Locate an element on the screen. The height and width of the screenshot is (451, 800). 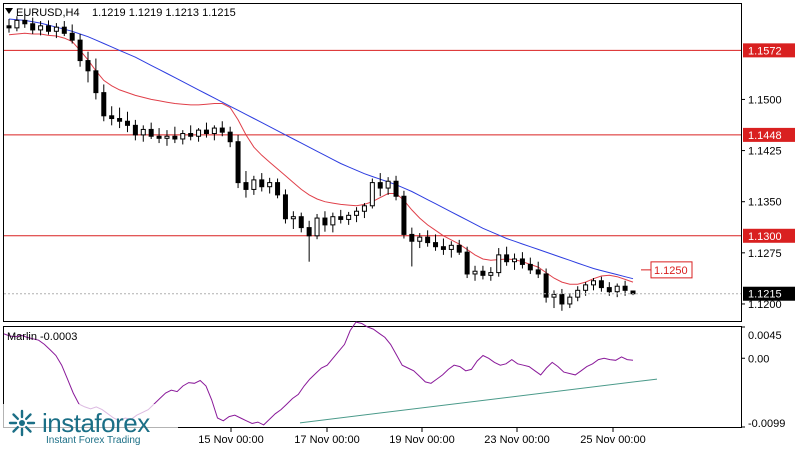
watermark-tagline: Instant Forex Trading is located at coordinates (93, 440).